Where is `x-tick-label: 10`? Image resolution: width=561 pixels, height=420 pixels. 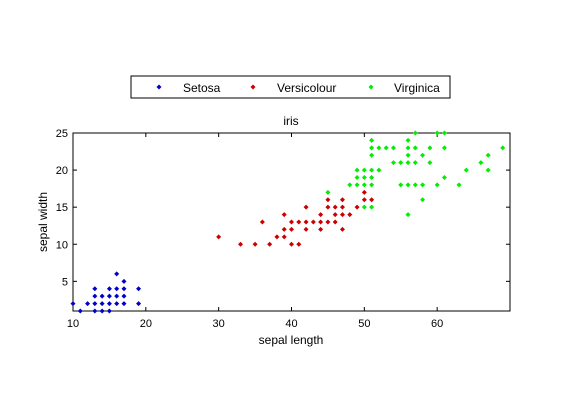 x-tick-label: 10 is located at coordinates (73, 324).